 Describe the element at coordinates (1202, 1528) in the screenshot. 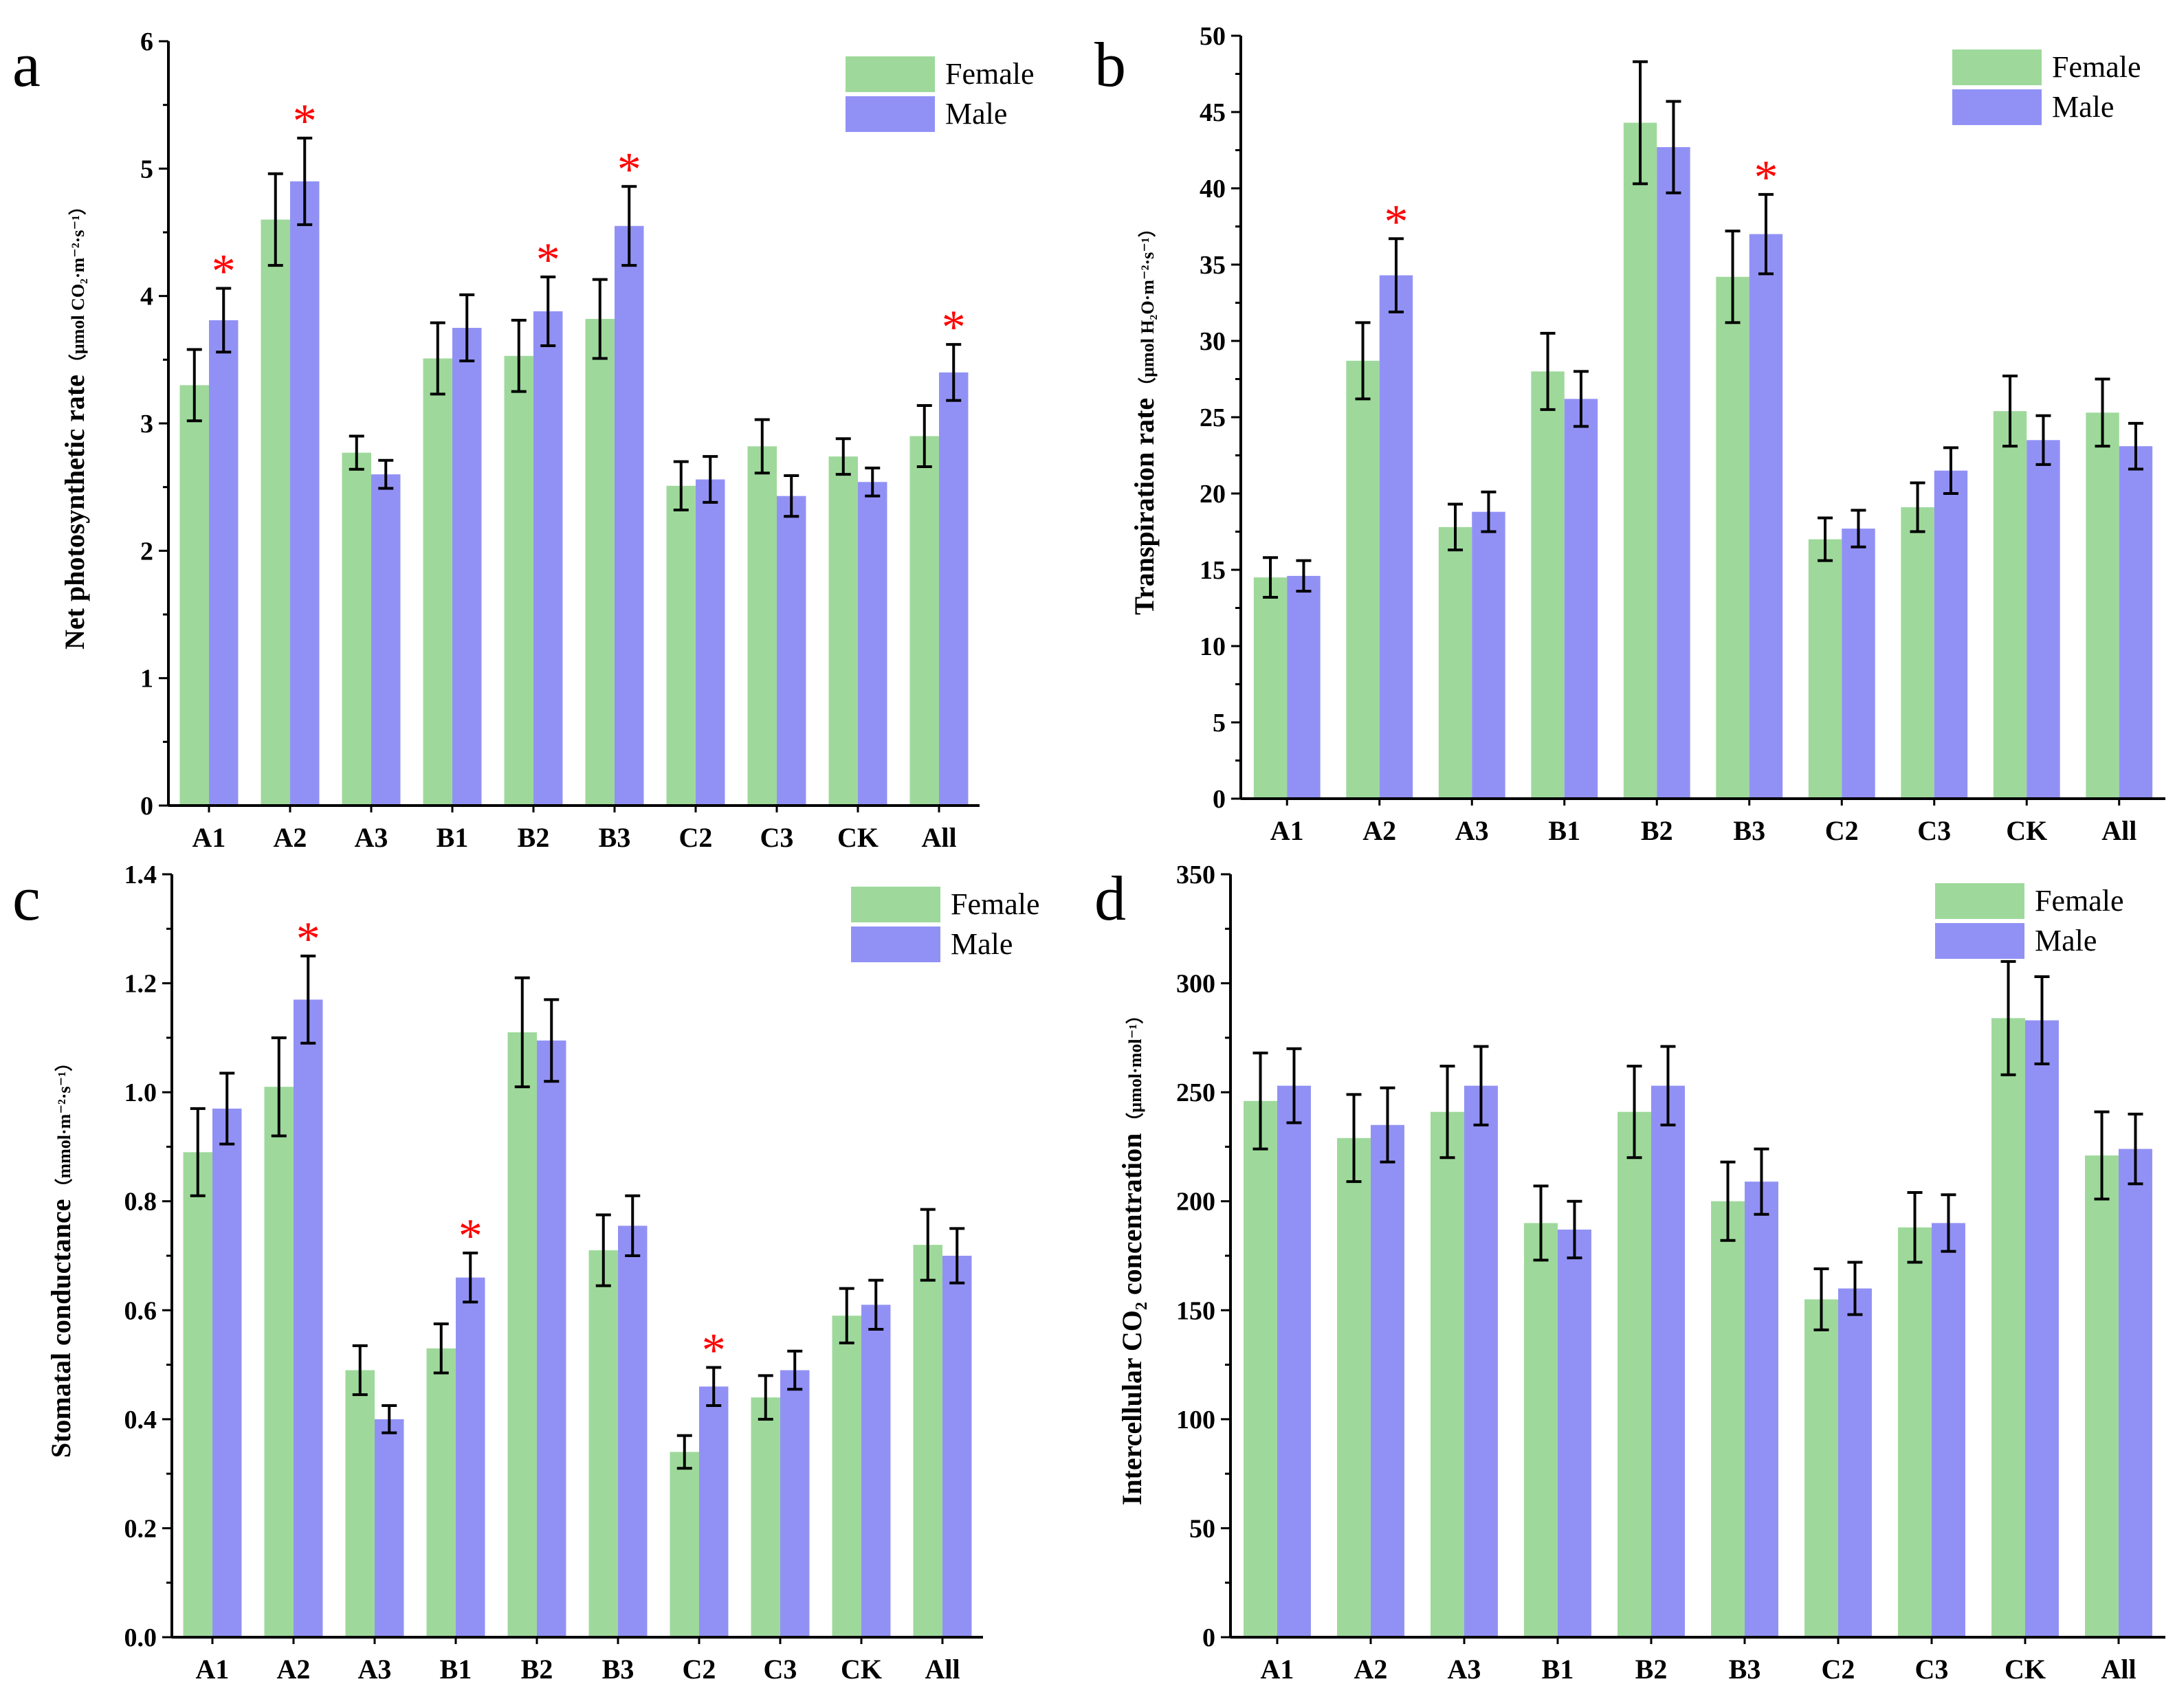

I see `y-tick-label: 50` at that location.